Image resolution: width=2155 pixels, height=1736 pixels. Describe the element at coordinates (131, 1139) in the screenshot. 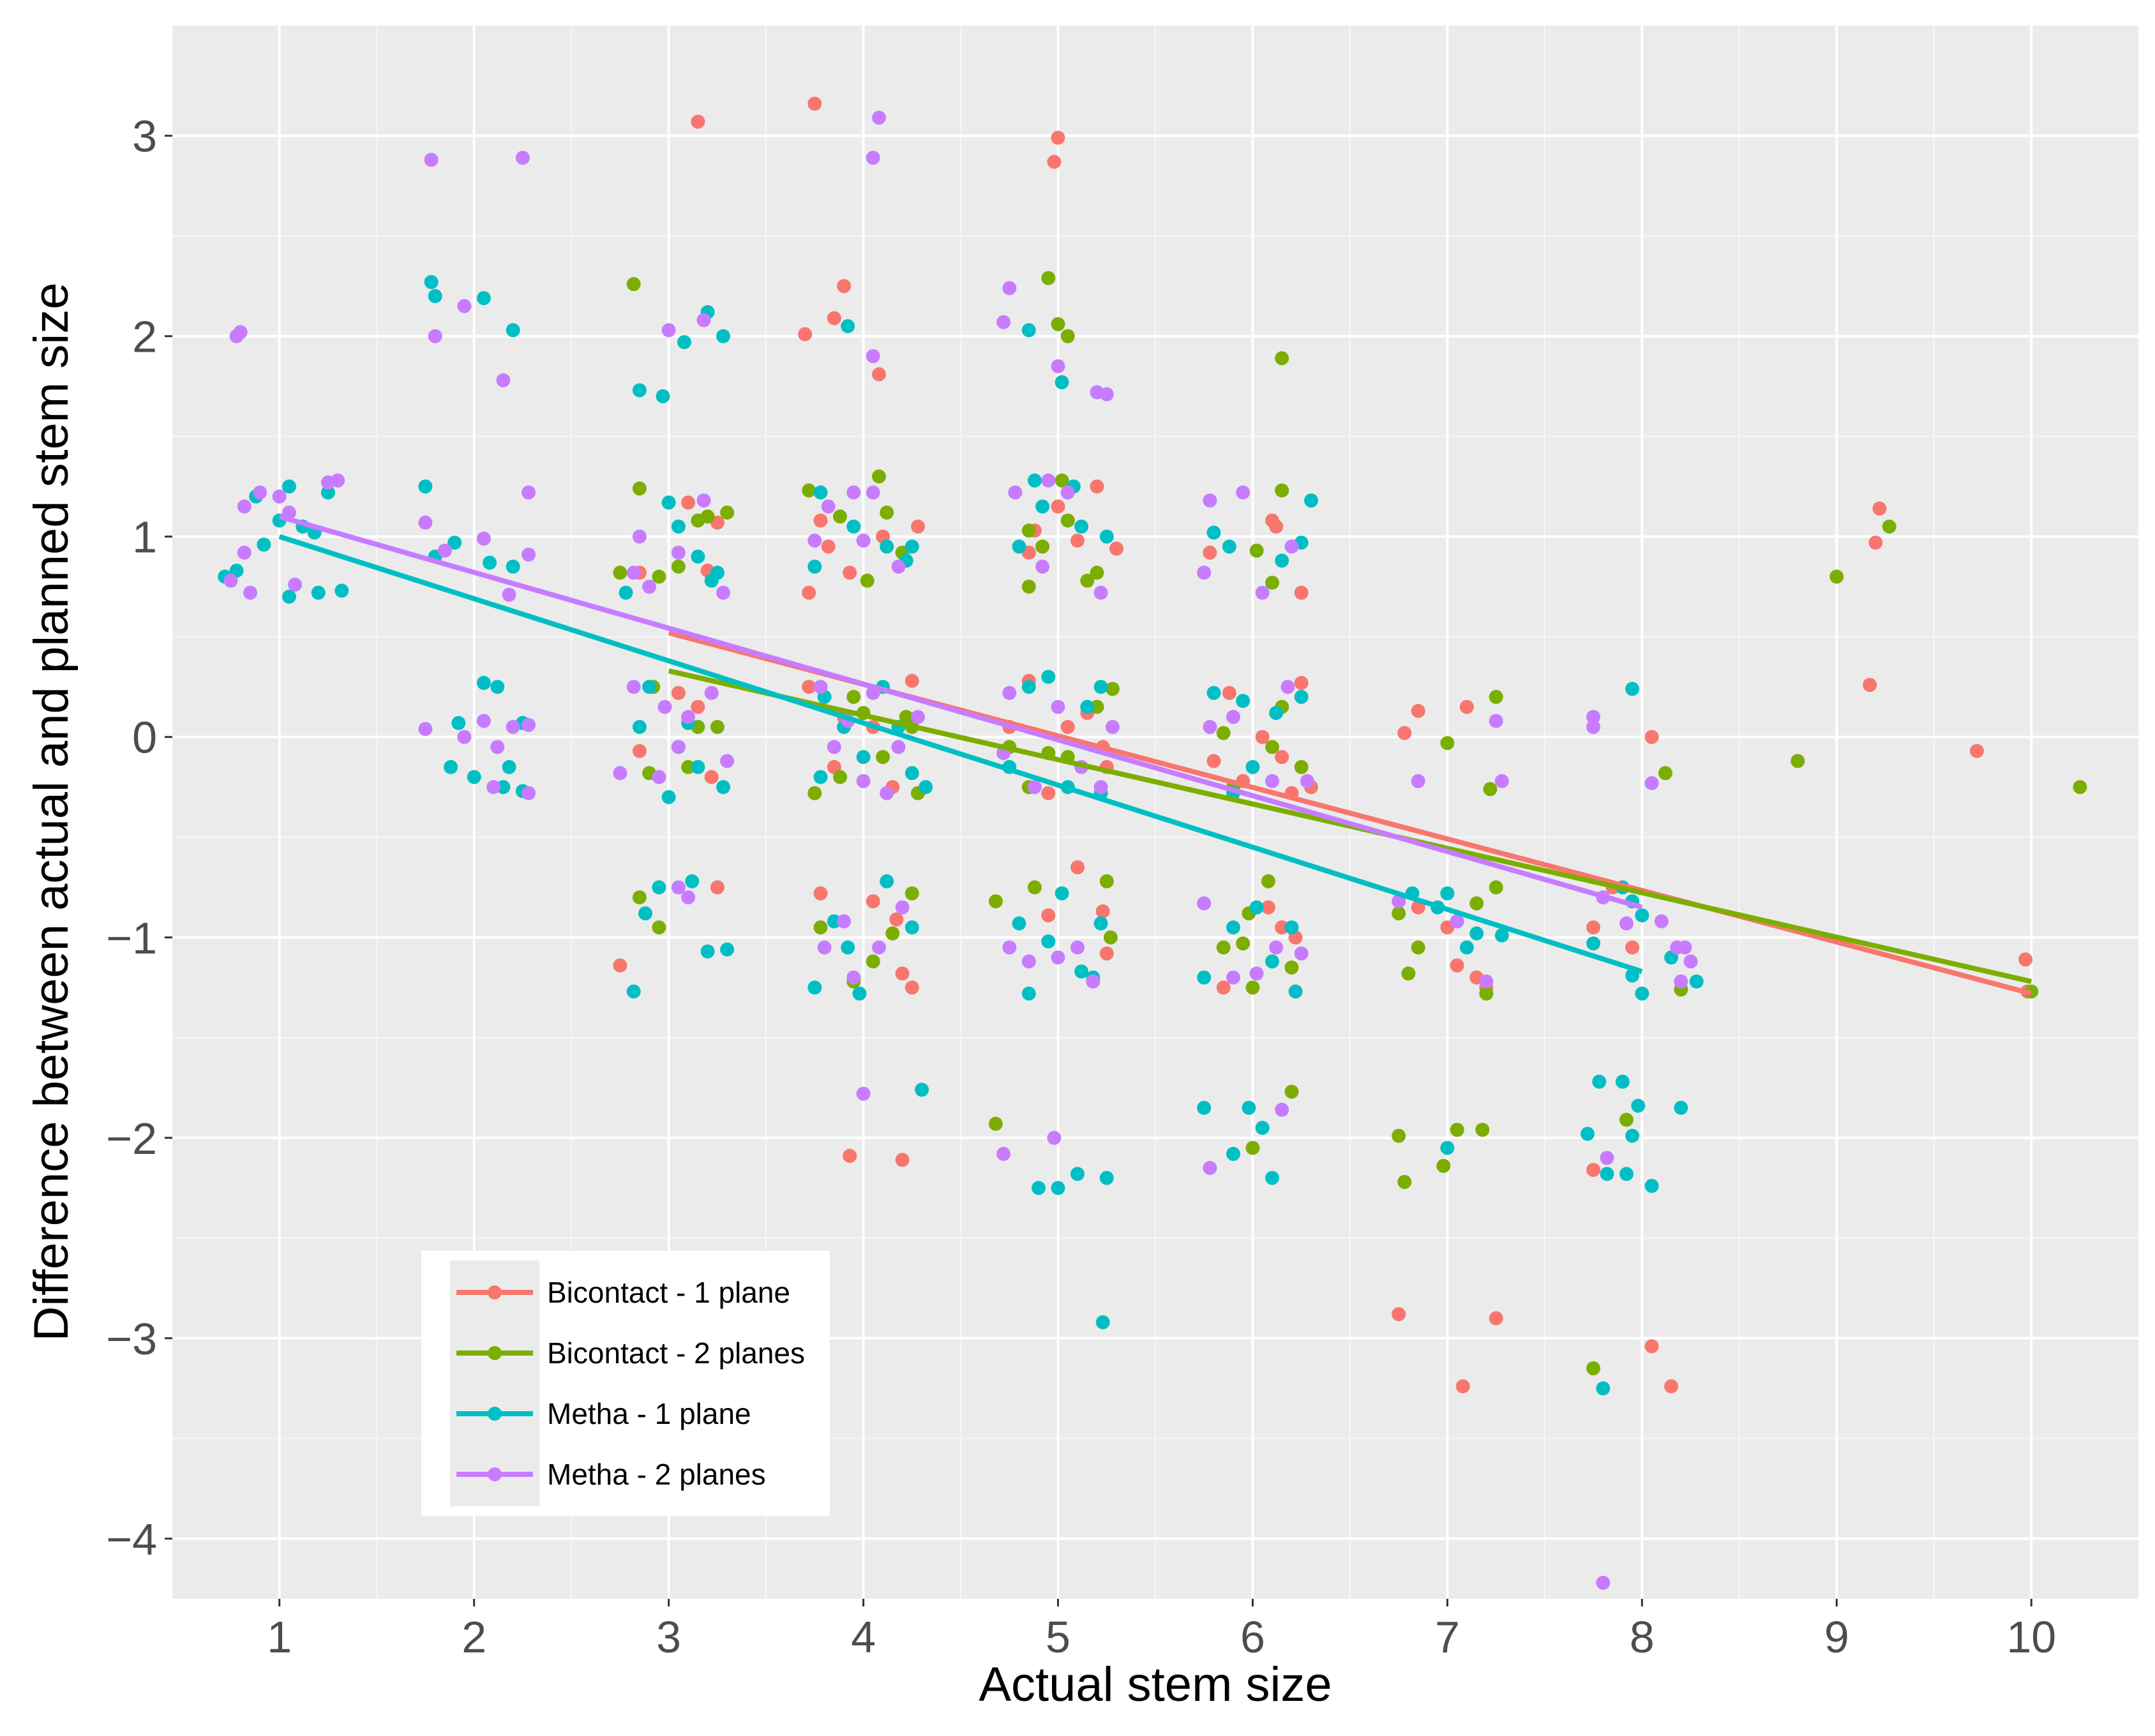

I see `y-tick-label: −2` at that location.